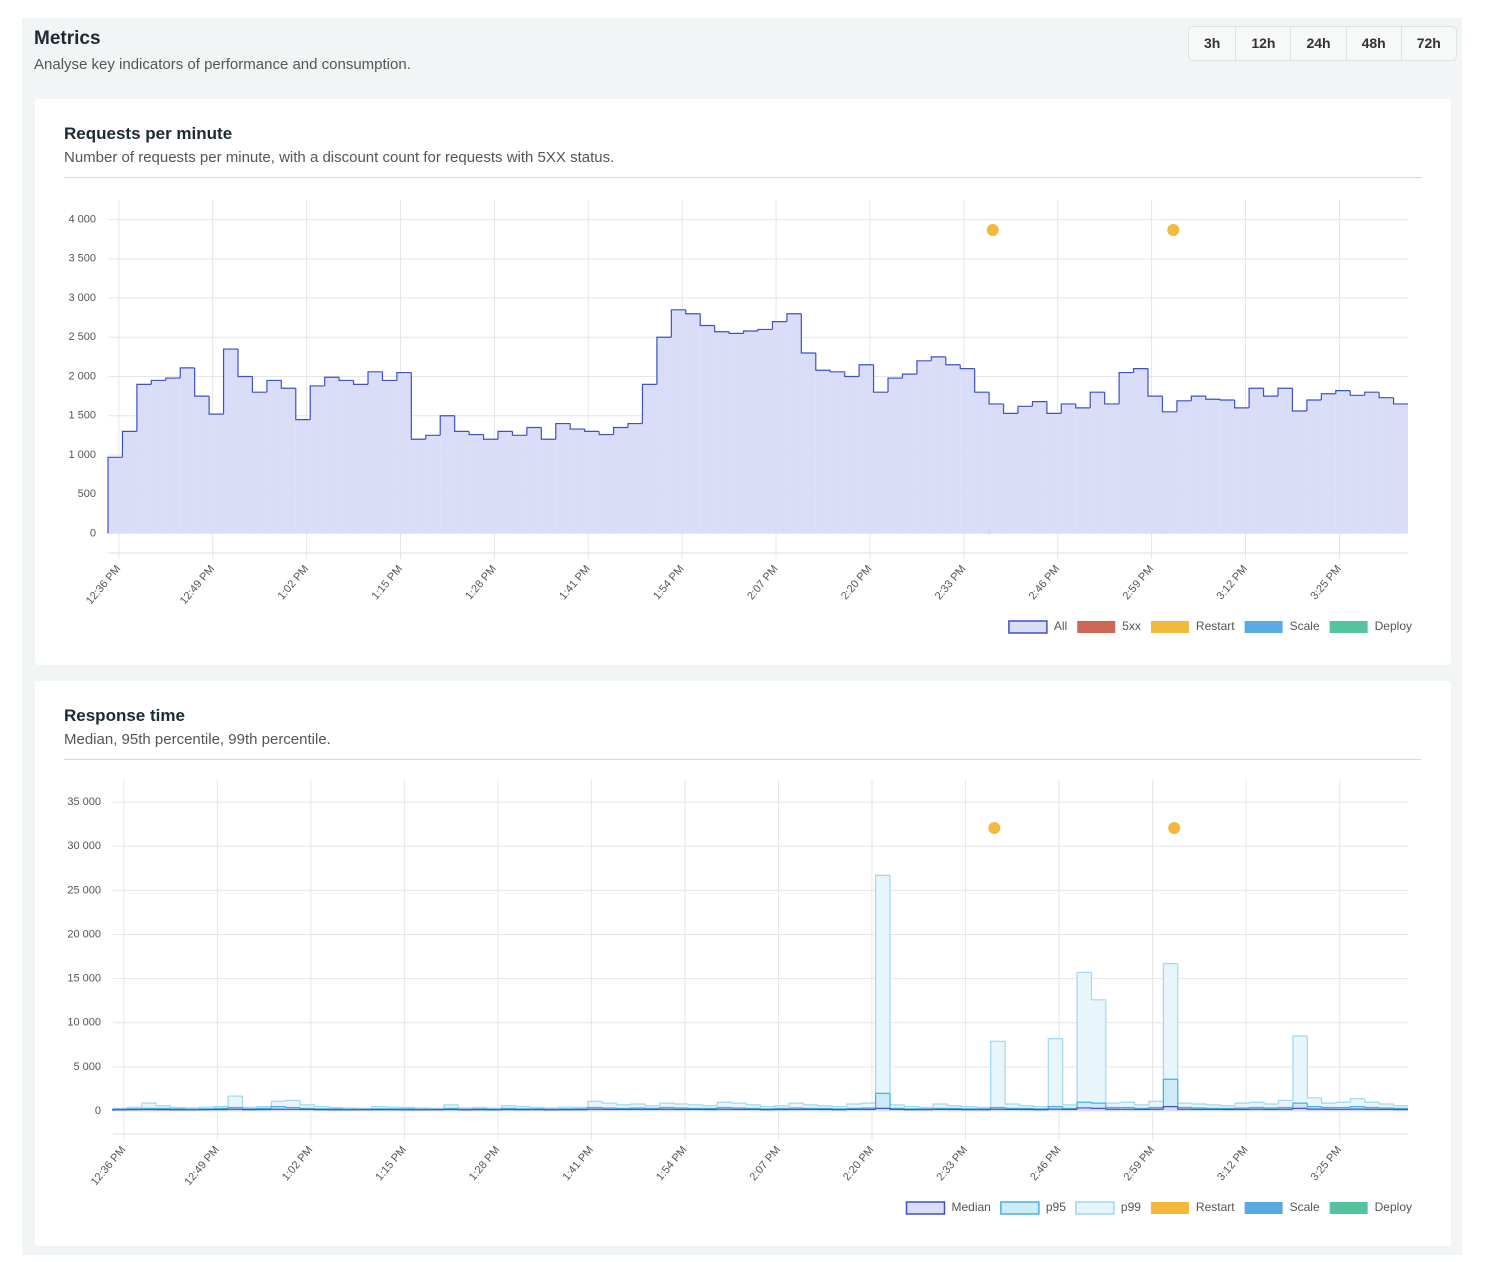 The width and height of the screenshot is (1488, 1262). Describe the element at coordinates (1173, 230) in the screenshot. I see `event-marker` at that location.